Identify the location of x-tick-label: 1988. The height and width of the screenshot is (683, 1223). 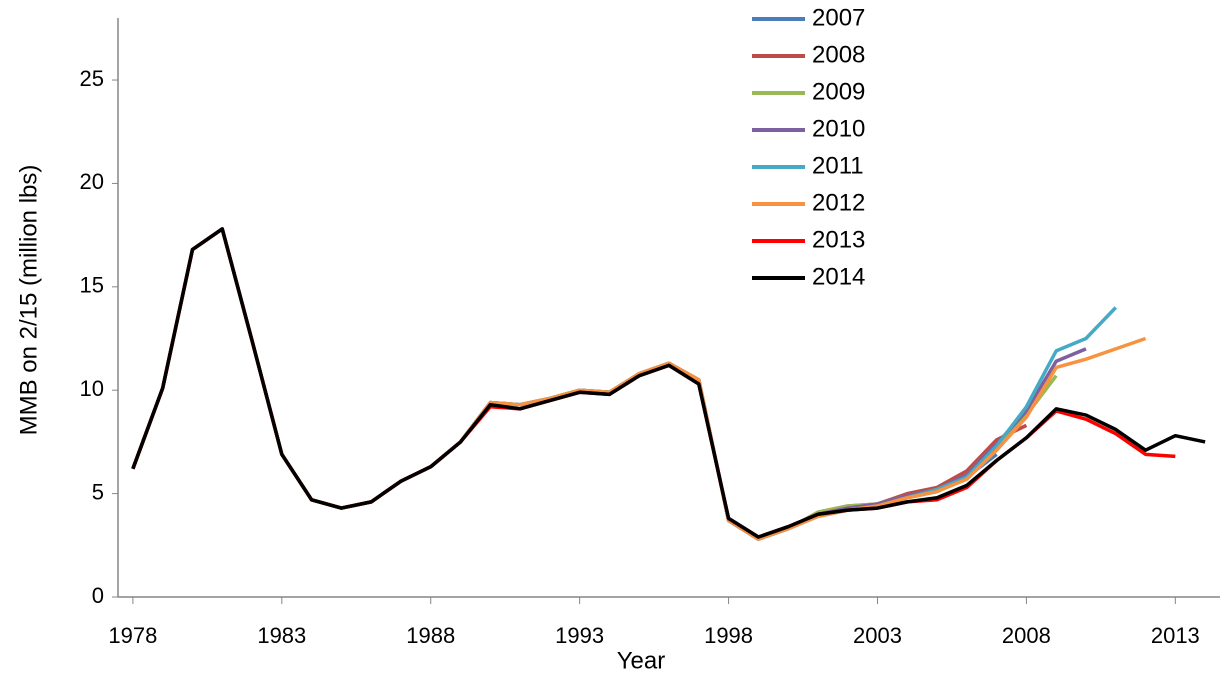
(430, 635).